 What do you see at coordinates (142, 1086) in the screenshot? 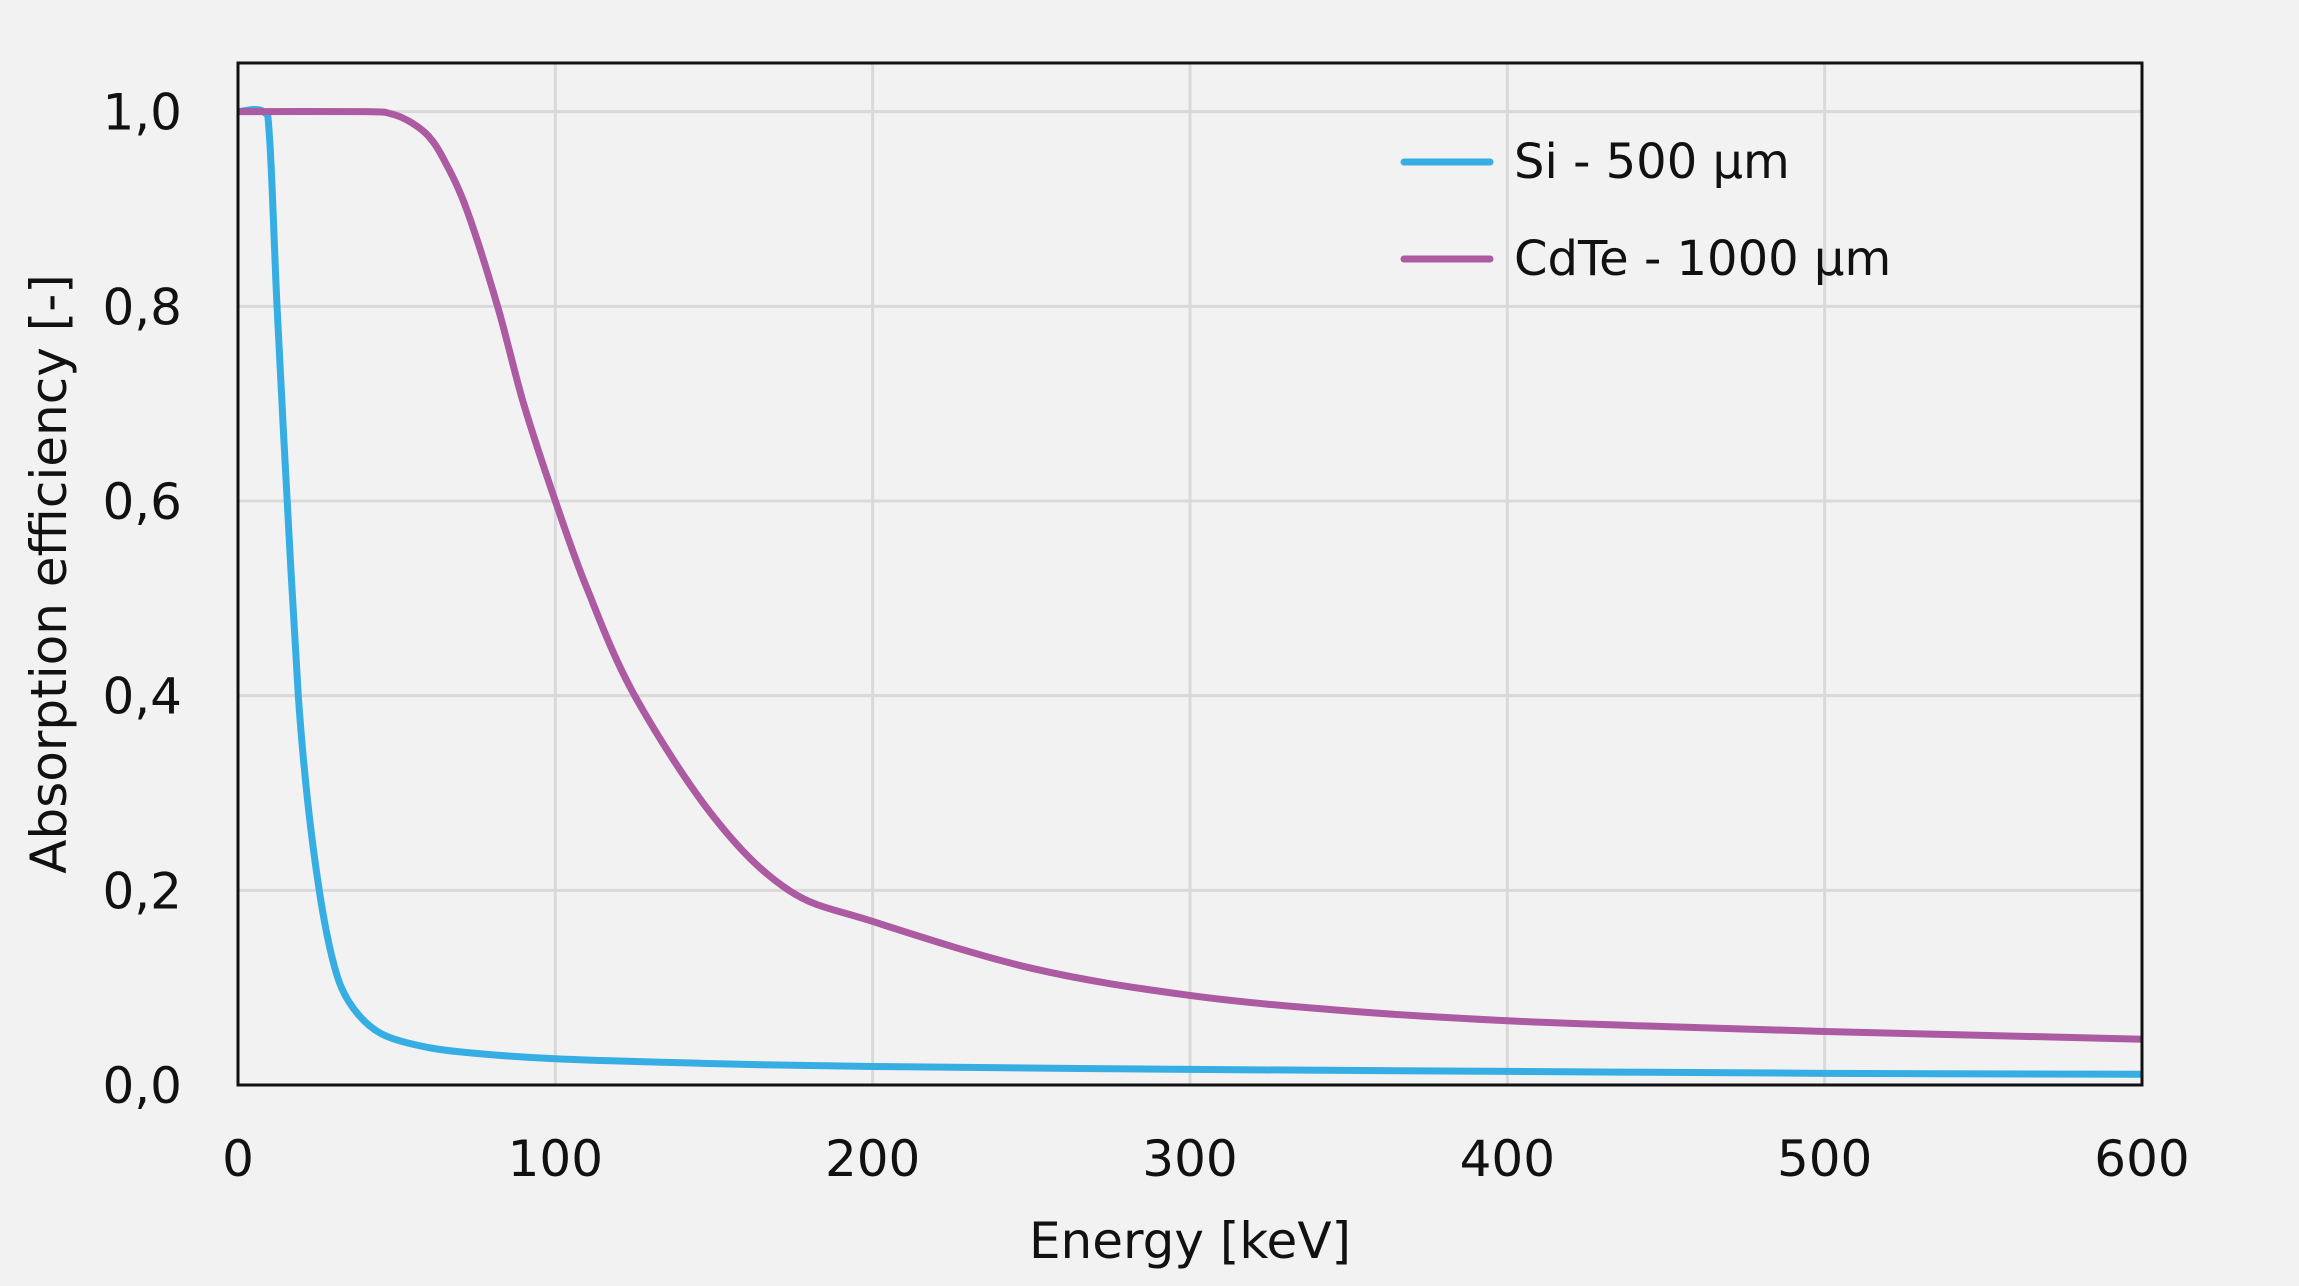
I see `y-tick-label: 0,0` at bounding box center [142, 1086].